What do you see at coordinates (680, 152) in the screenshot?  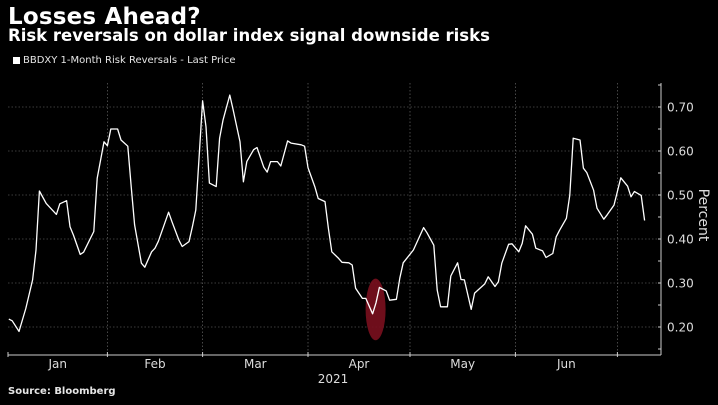 I see `y-tick-label: 0.60` at bounding box center [680, 152].